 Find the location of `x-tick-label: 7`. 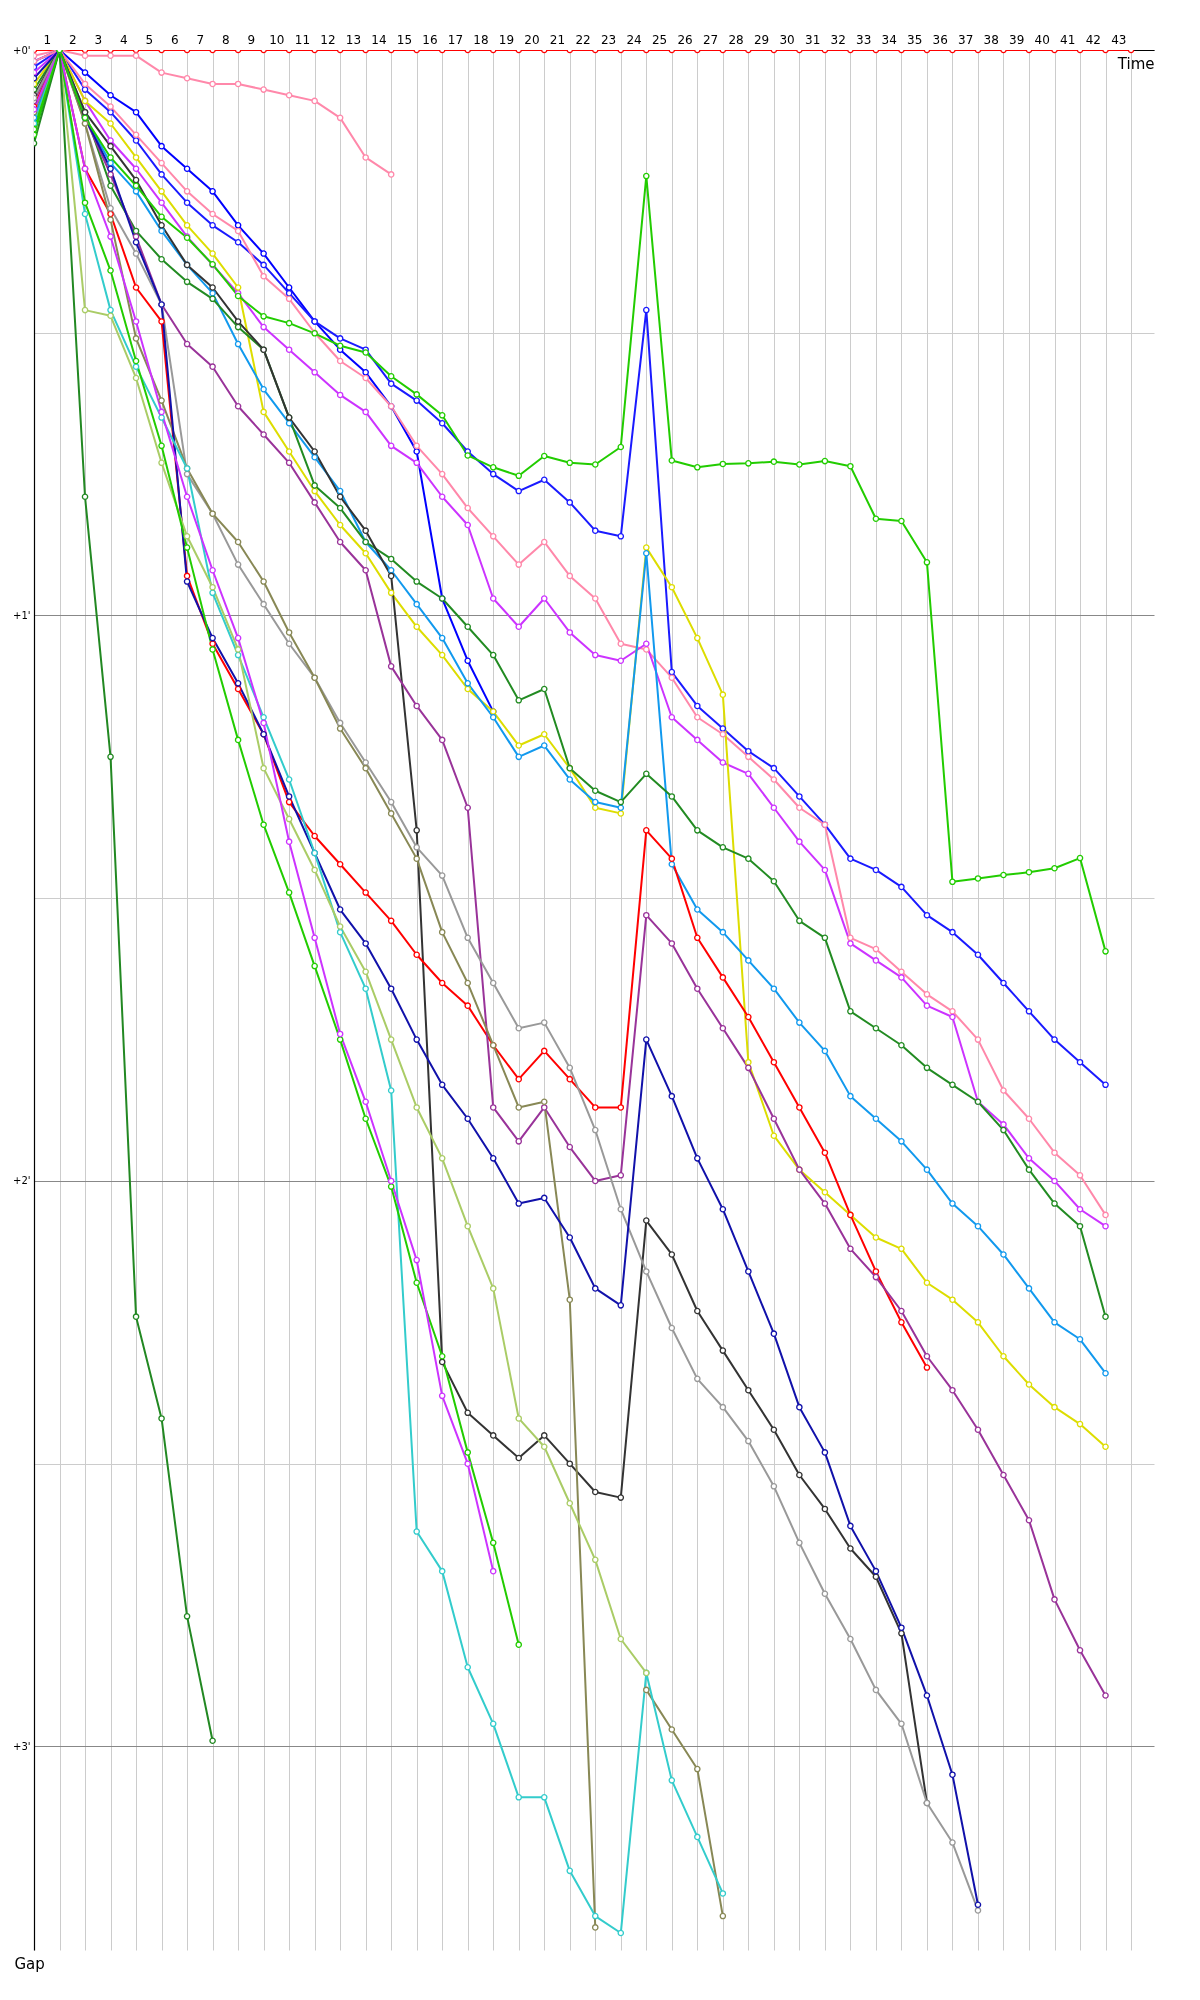

x-tick-label: 7 is located at coordinates (200, 39).